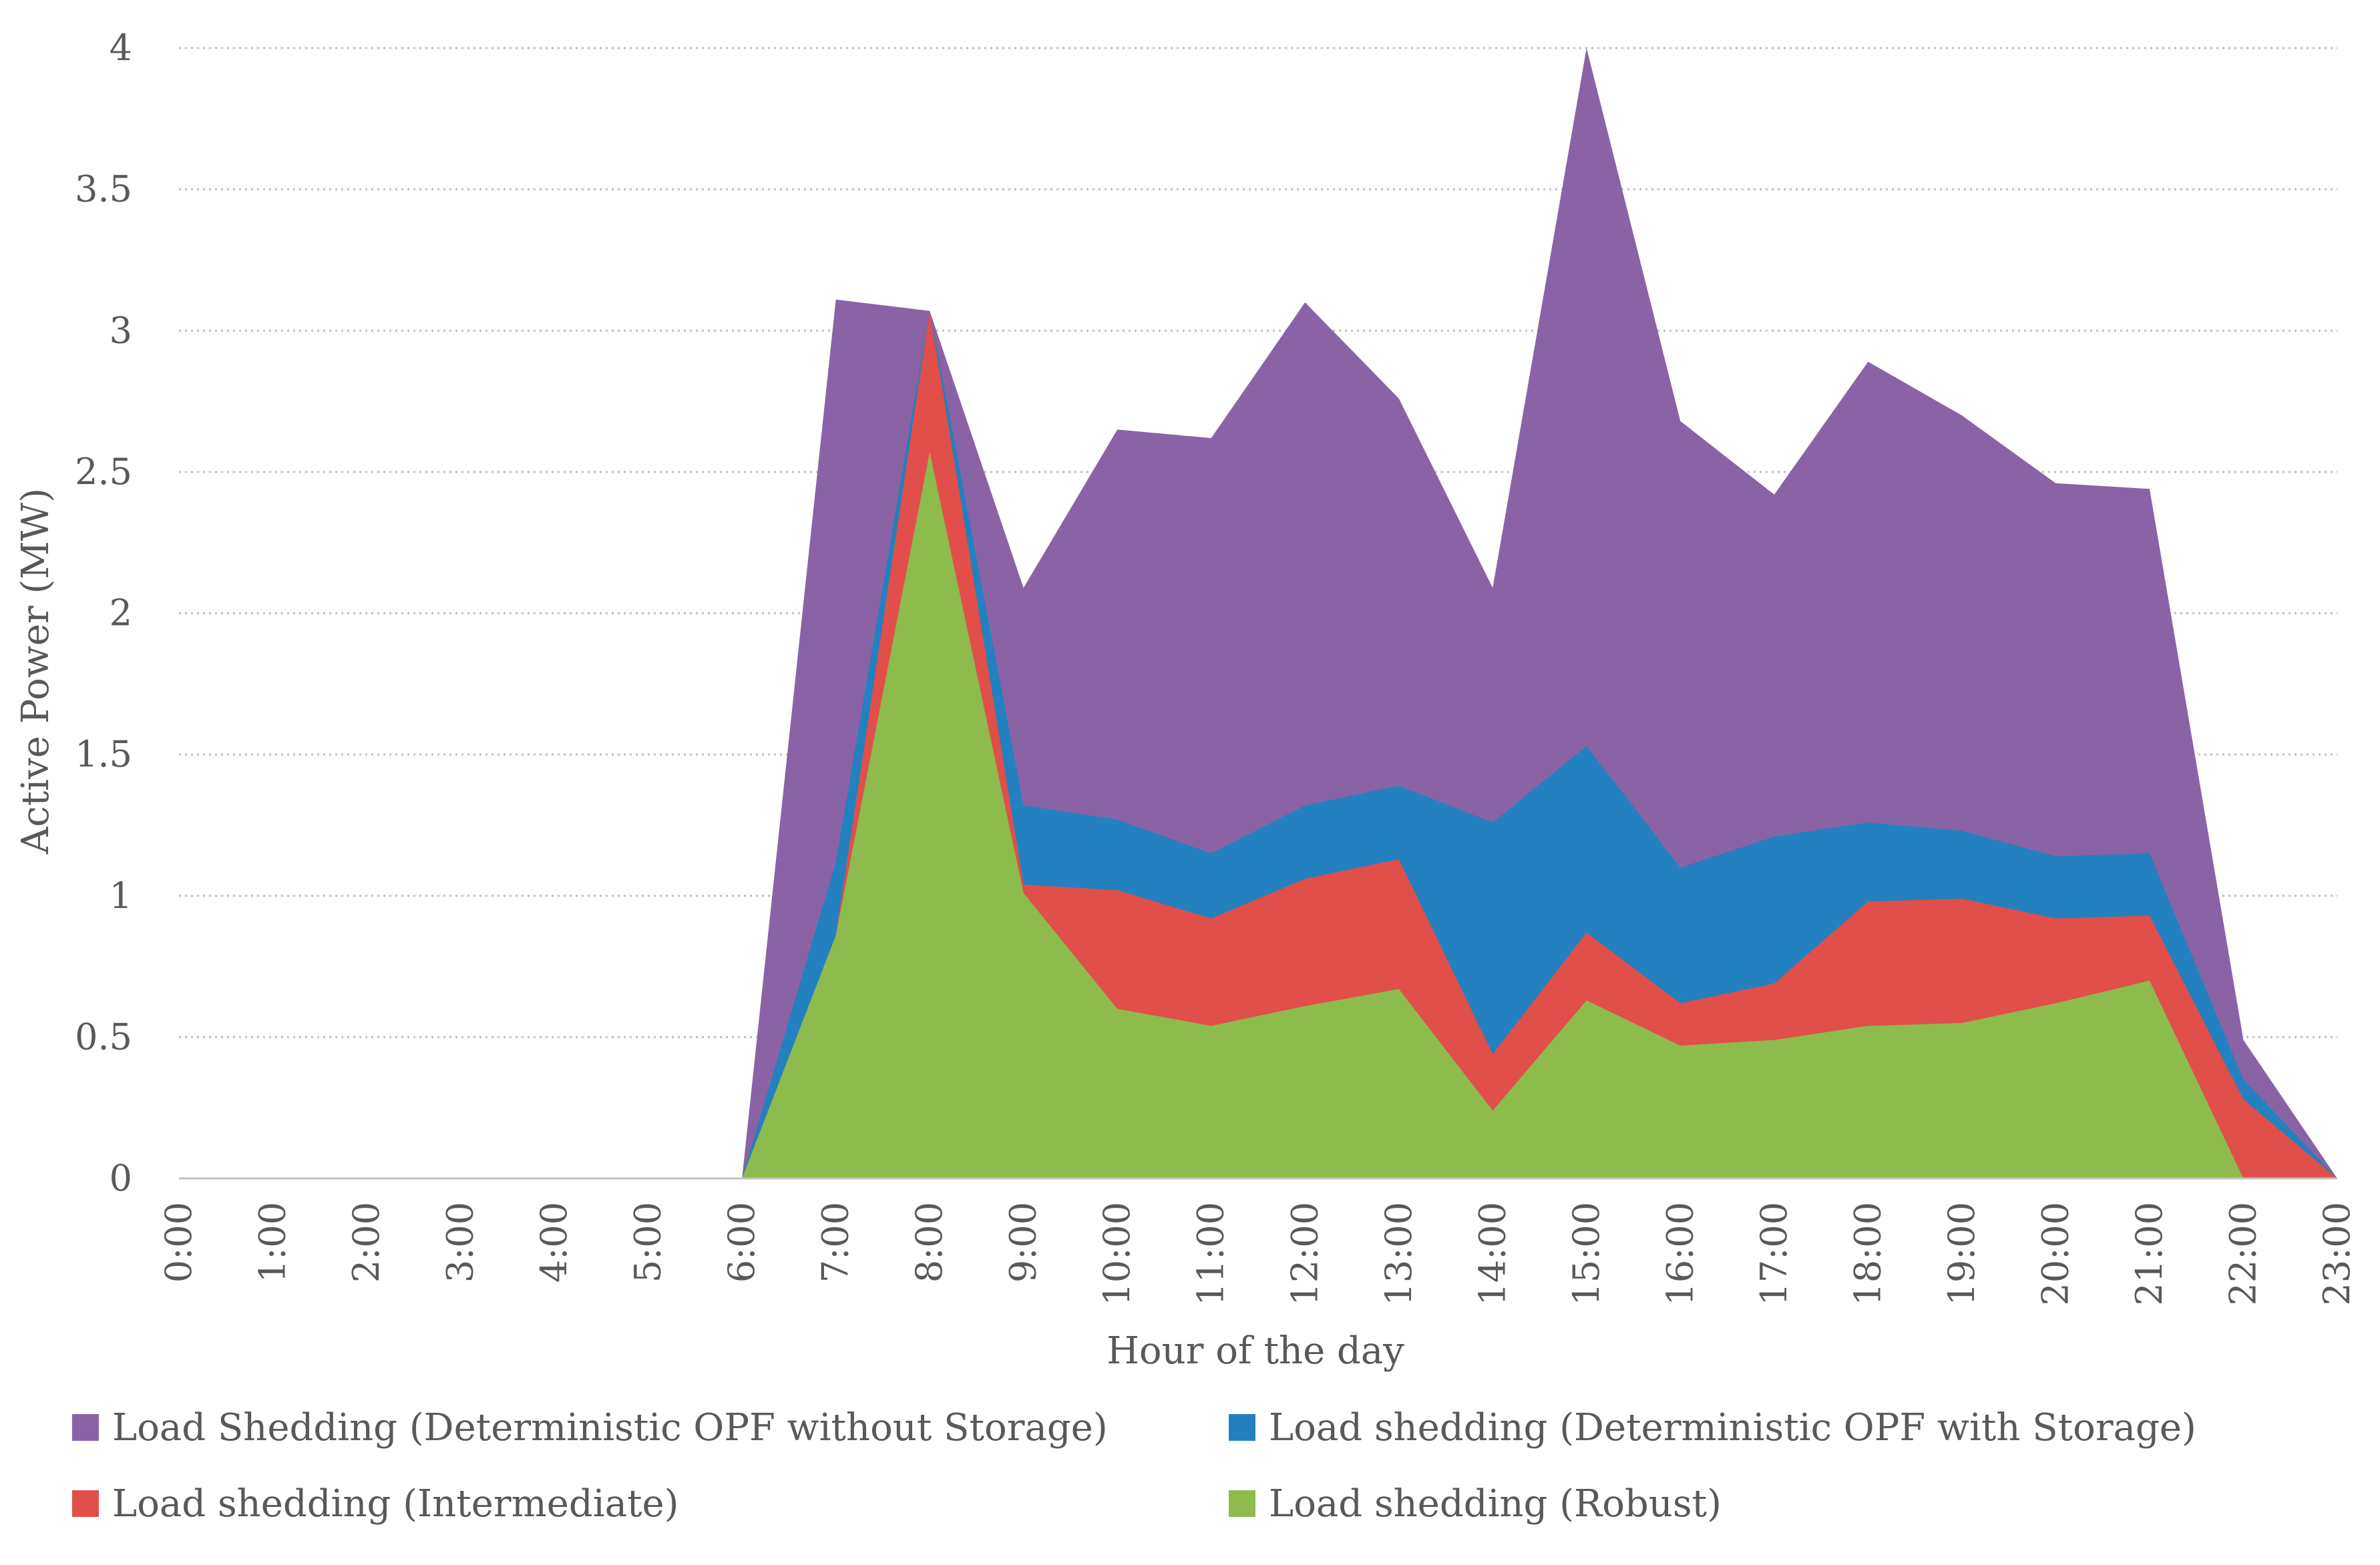 This screenshot has width=2380, height=1565. Describe the element at coordinates (742, 1242) in the screenshot. I see `x-tick-label: 6:00` at that location.